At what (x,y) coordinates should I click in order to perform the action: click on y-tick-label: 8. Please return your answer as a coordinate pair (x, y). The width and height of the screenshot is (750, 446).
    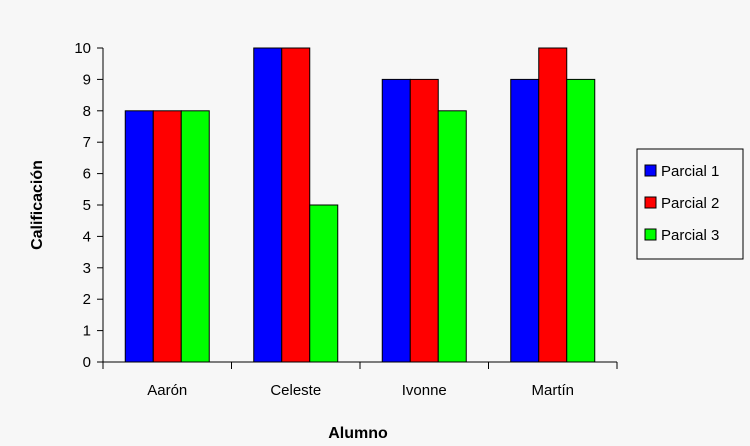
    Looking at the image, I should click on (87, 111).